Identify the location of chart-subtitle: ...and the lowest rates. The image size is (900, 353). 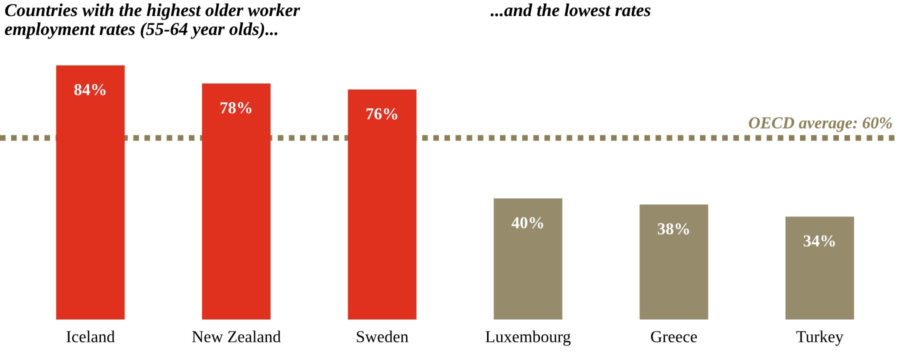
(570, 10).